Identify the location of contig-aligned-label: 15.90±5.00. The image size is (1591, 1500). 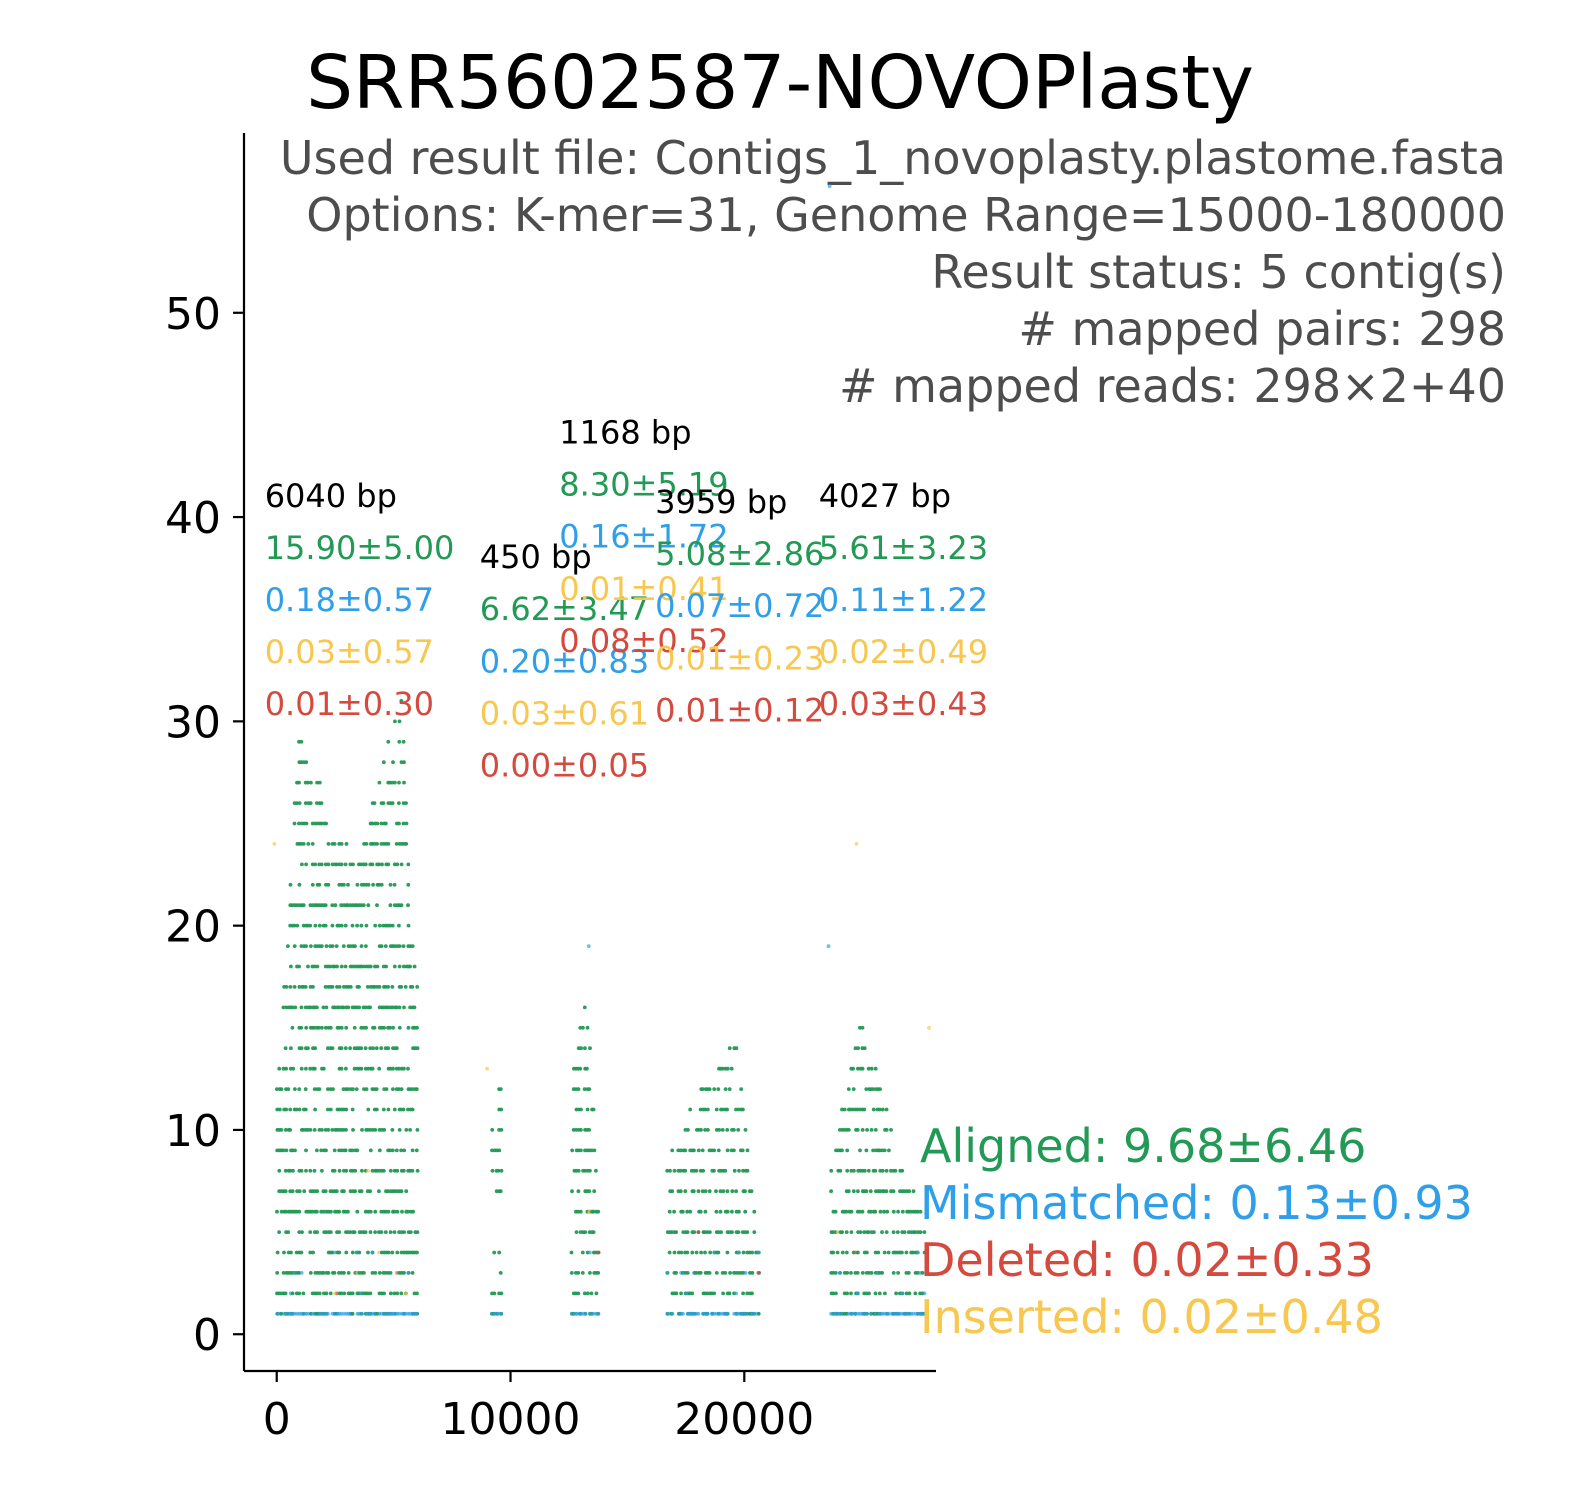
(360, 548).